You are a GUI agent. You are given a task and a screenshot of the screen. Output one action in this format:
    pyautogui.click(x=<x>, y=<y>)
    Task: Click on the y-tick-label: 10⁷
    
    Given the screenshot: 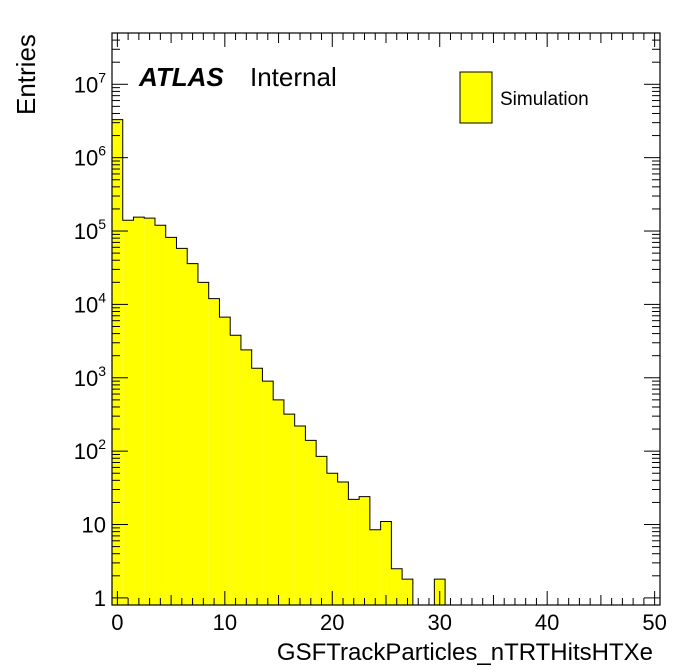 What is the action you would take?
    pyautogui.click(x=90, y=83)
    